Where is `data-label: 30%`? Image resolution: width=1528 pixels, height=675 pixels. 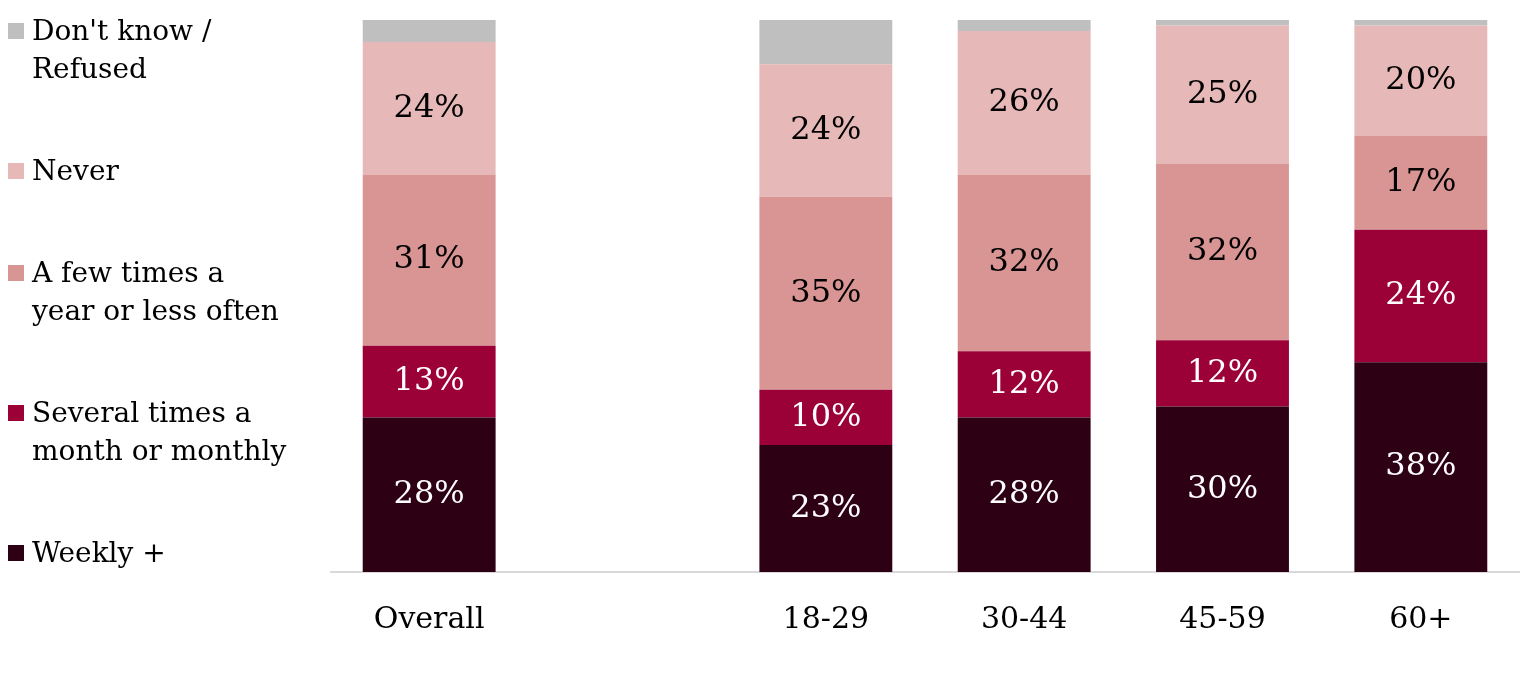 data-label: 30% is located at coordinates (1222, 486).